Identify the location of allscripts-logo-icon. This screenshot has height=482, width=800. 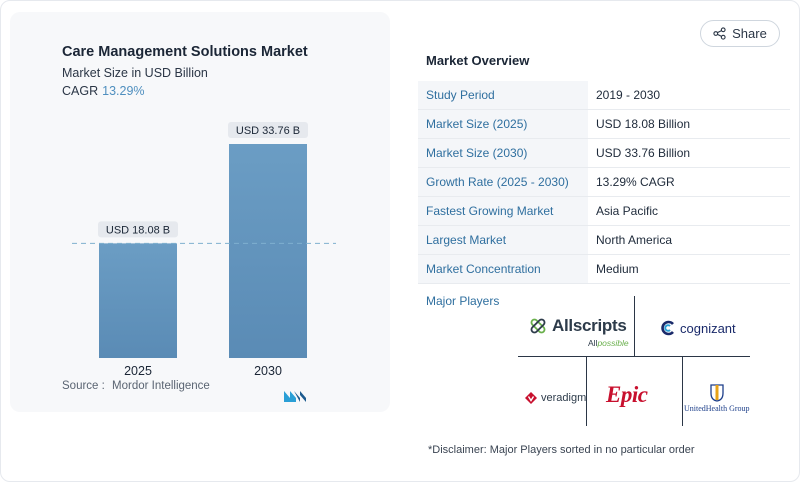
(538, 326).